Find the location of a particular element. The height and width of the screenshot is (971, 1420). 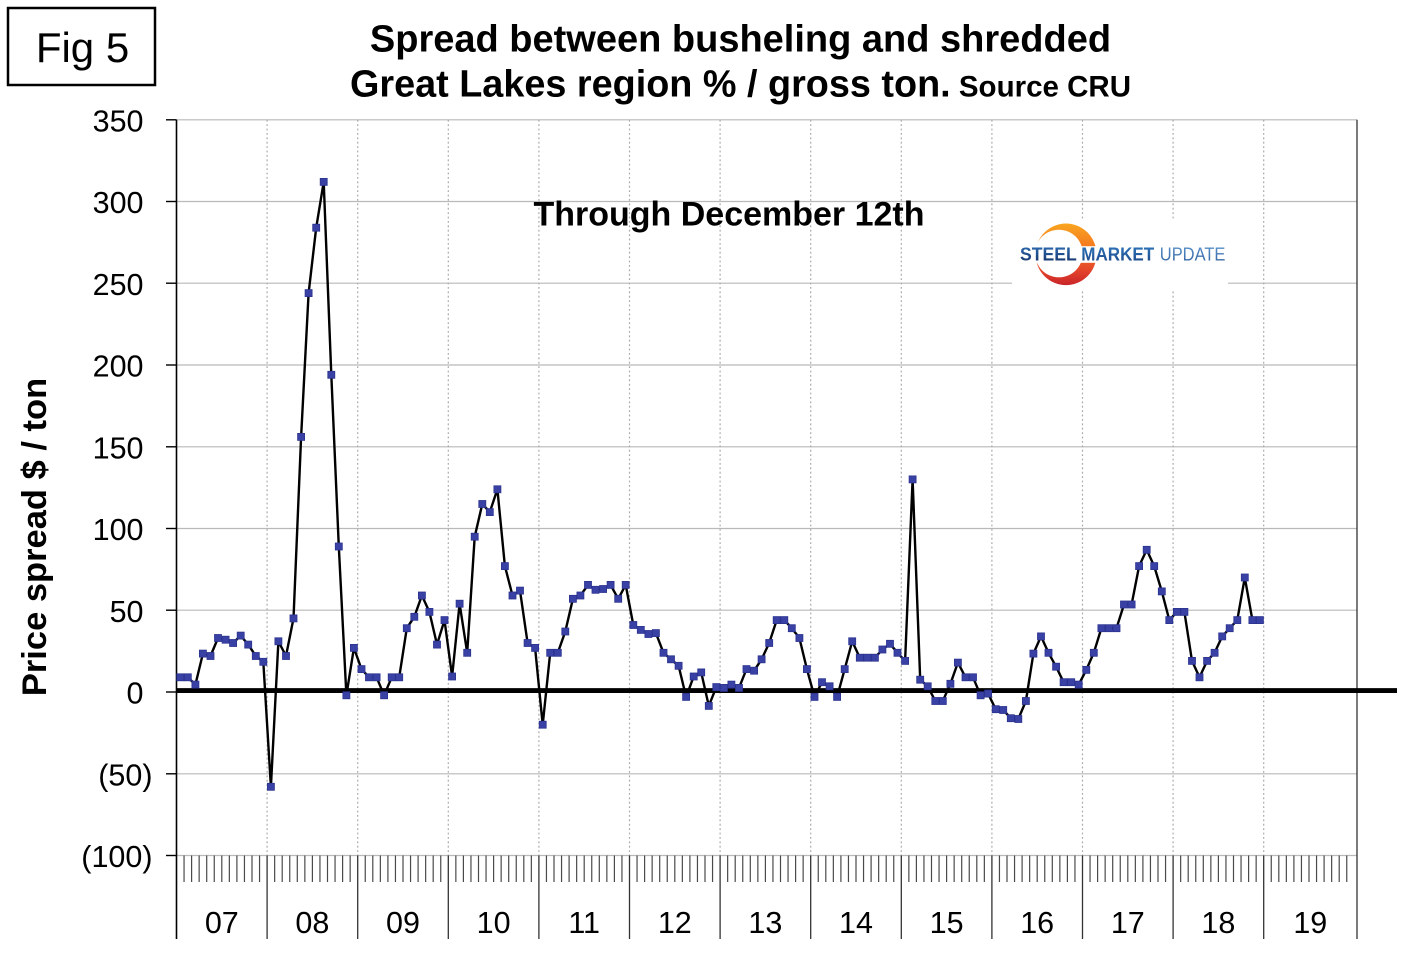

svg-text: (50) is located at coordinates (125, 776).